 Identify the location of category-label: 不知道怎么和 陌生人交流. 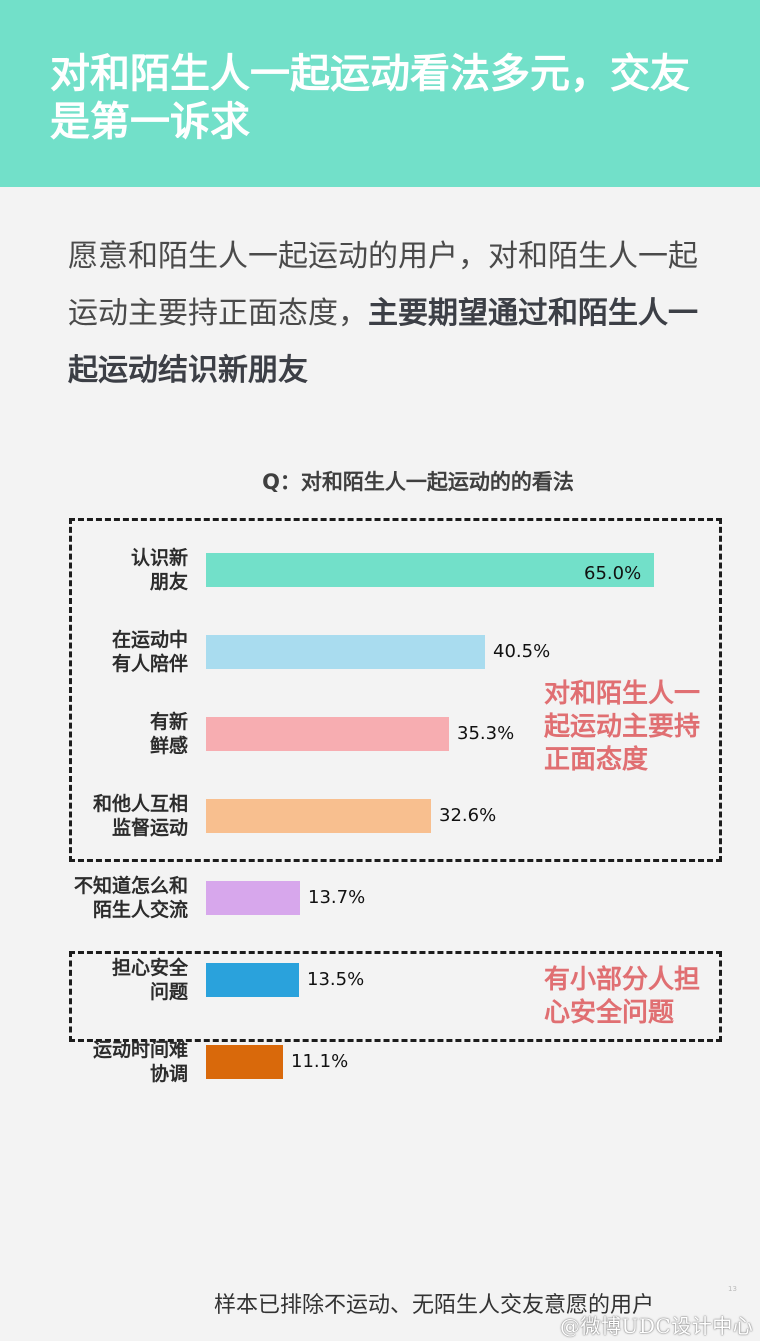
(130, 898).